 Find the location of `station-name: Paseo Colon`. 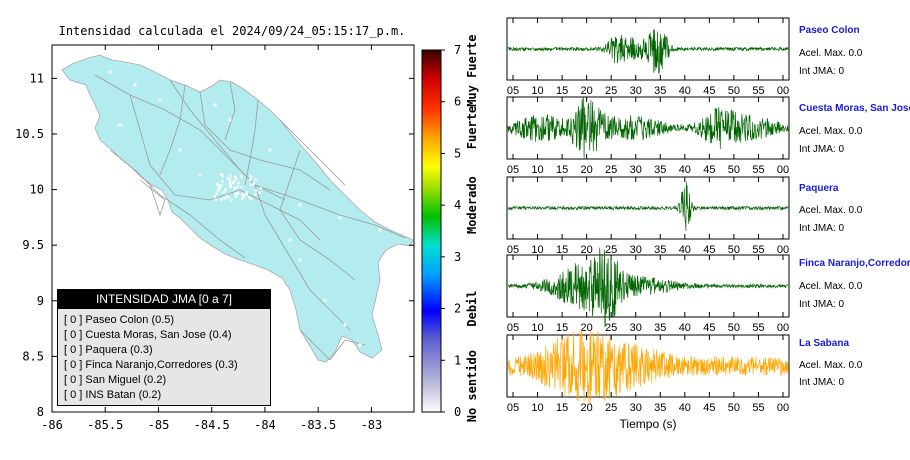

station-name: Paseo Colon is located at coordinates (829, 30).